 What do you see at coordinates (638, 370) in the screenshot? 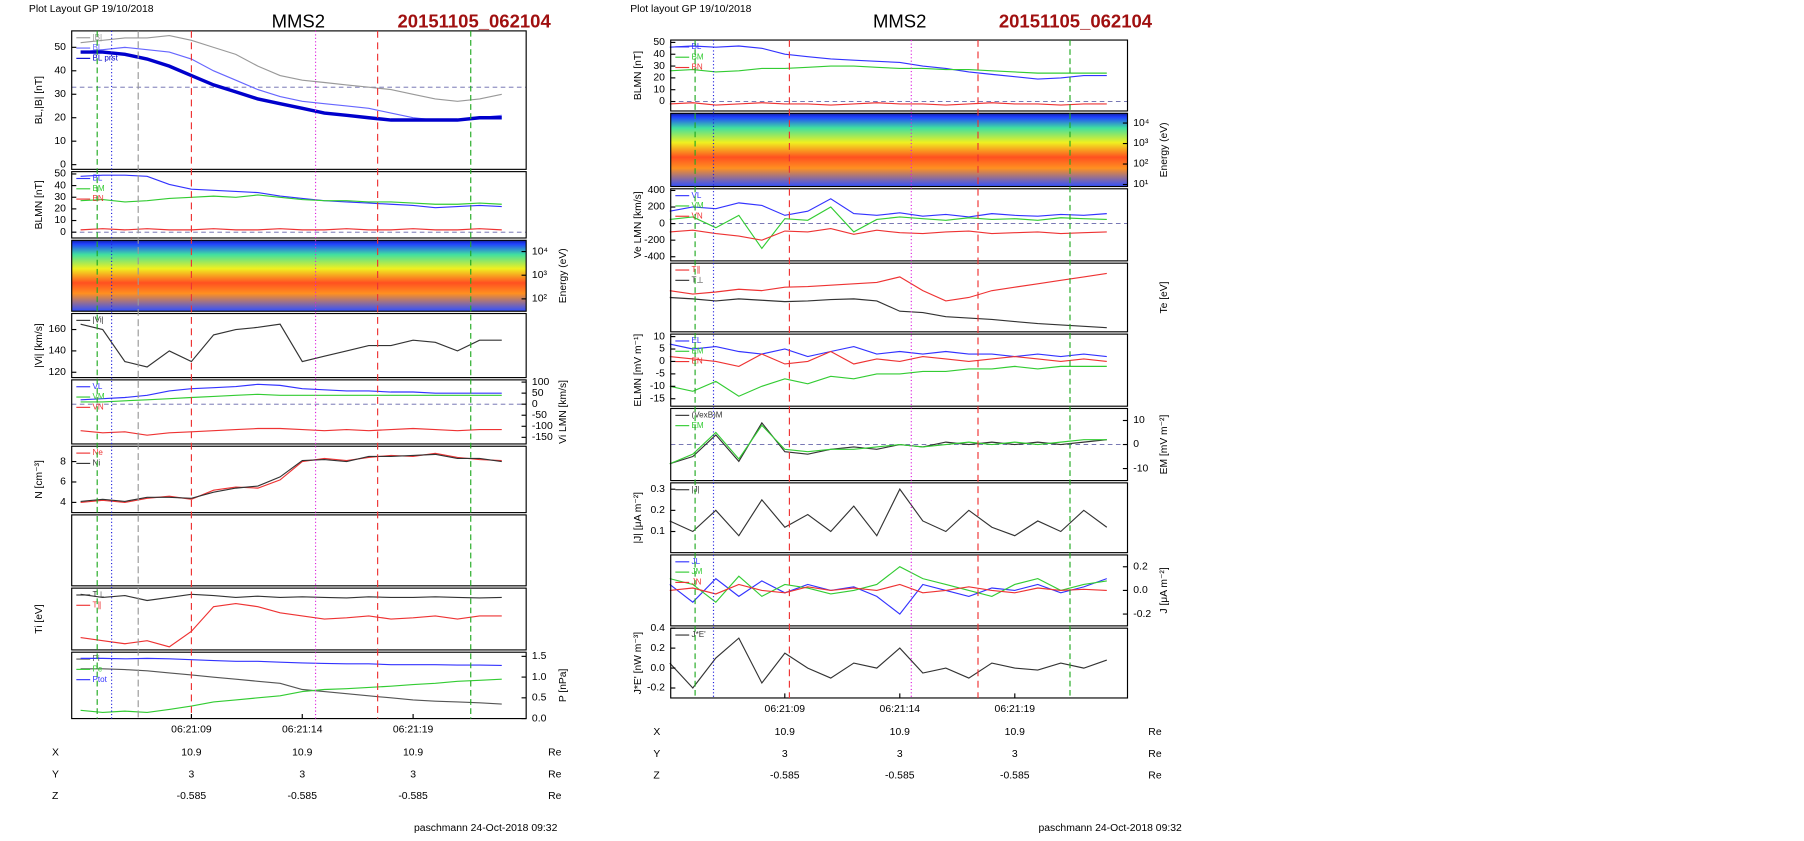
I see `y-axis-label: ELMN [mV m⁻¹]` at bounding box center [638, 370].